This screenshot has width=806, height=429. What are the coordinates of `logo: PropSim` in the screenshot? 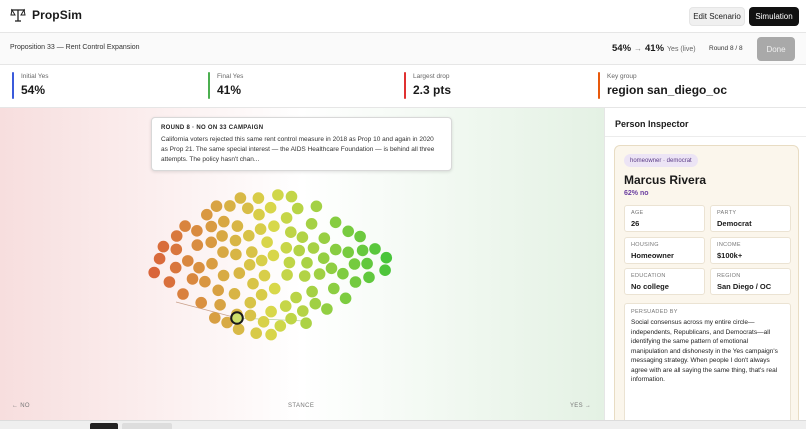 It's located at (46, 15).